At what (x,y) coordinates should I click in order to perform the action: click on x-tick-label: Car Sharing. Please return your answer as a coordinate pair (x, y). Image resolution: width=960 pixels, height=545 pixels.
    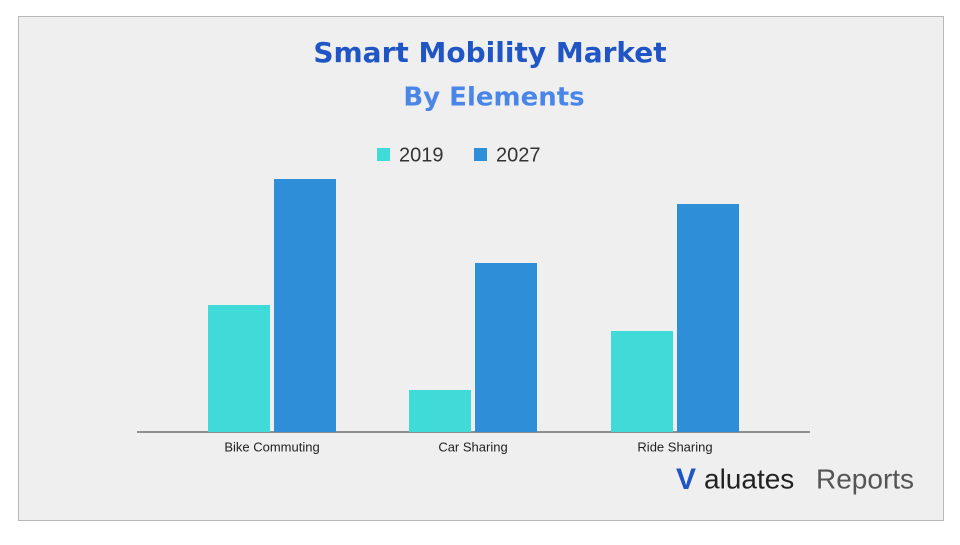
    Looking at the image, I should click on (472, 446).